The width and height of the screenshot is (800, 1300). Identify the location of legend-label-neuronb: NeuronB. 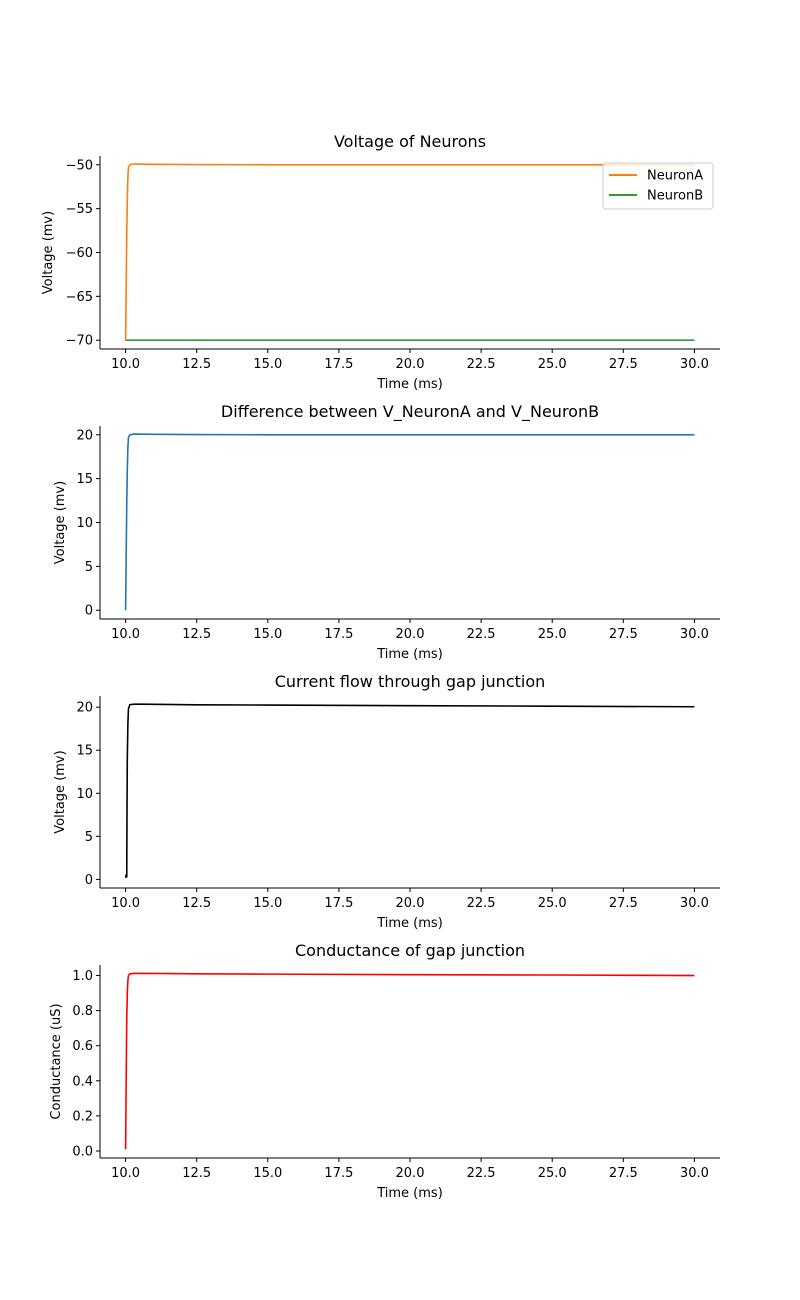
(675, 196).